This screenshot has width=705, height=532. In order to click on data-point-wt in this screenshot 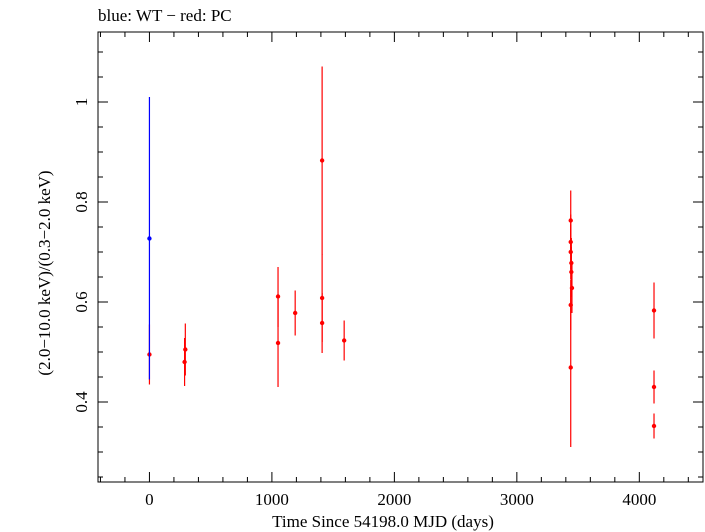, I will do `click(149, 238)`.